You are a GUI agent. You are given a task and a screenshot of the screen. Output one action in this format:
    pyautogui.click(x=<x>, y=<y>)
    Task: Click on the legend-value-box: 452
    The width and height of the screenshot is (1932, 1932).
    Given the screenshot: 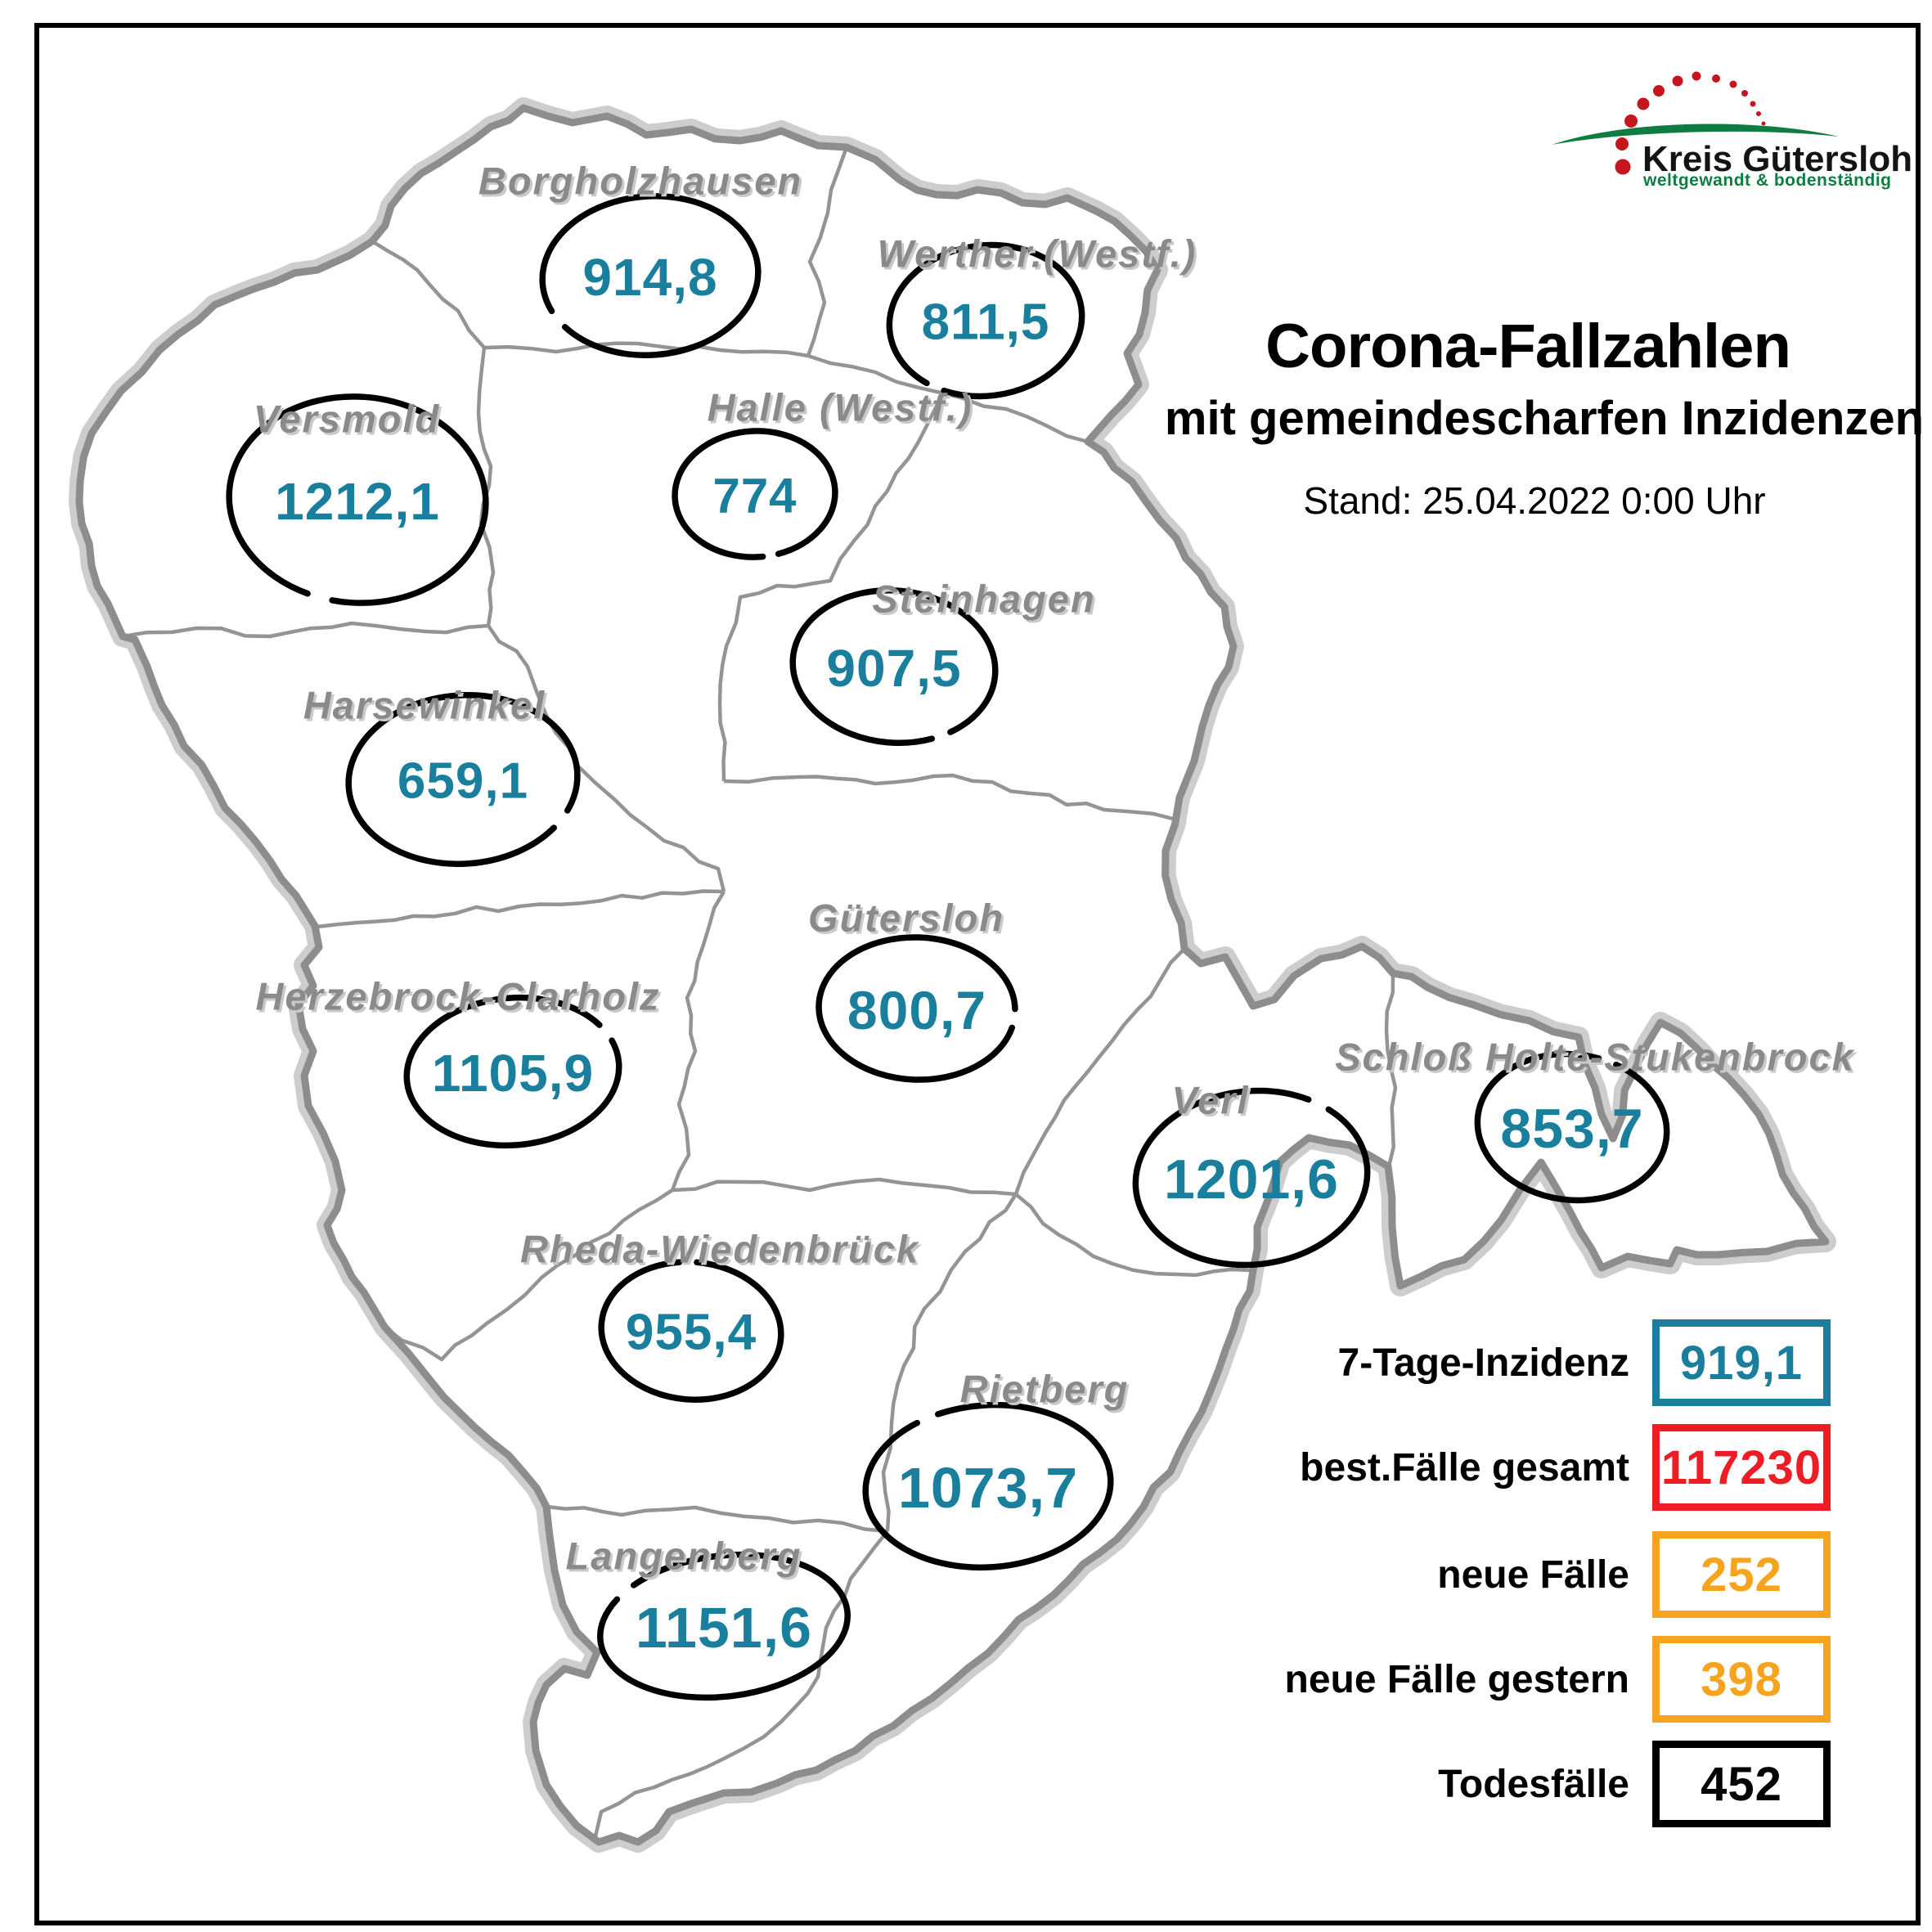 What is the action you would take?
    pyautogui.click(x=1742, y=1784)
    